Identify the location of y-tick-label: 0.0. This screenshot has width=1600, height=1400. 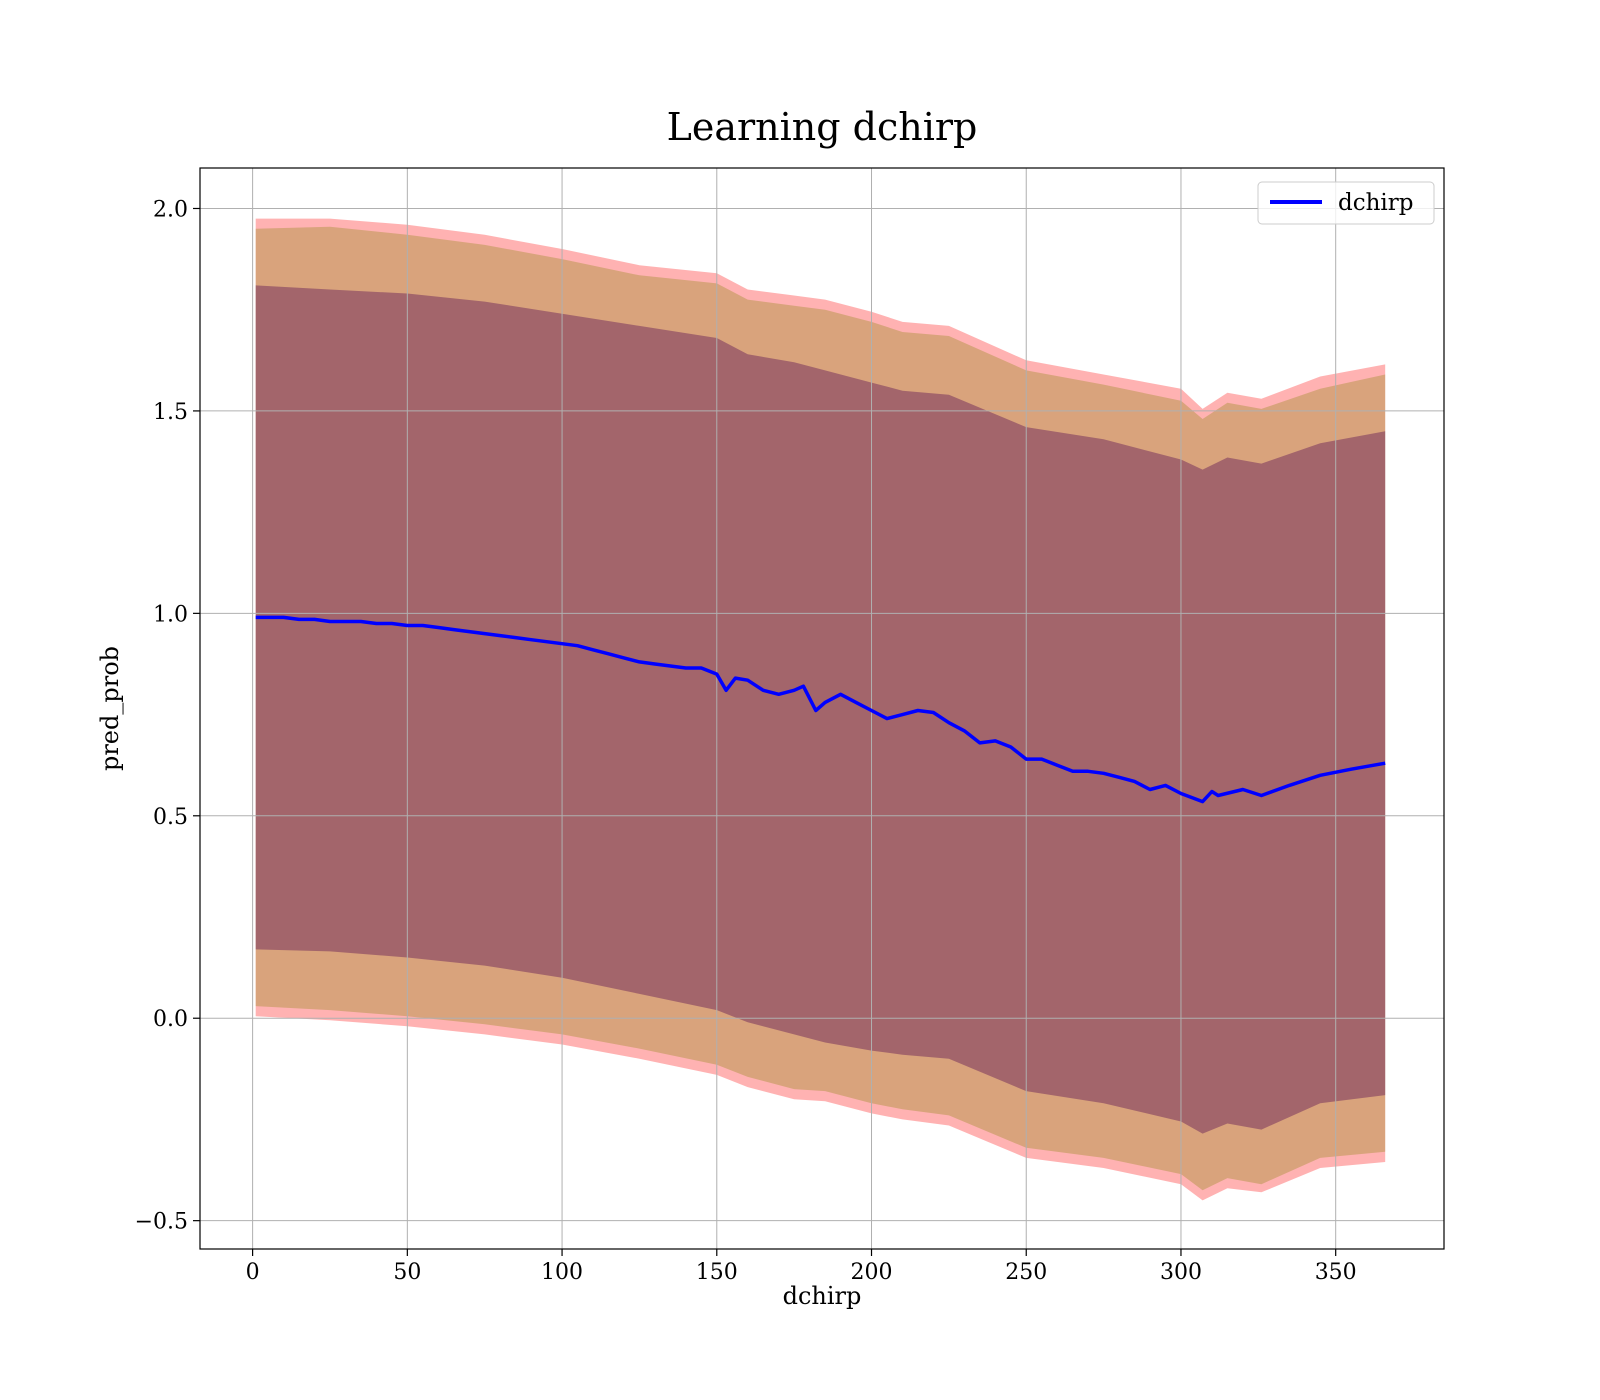
(170, 1019).